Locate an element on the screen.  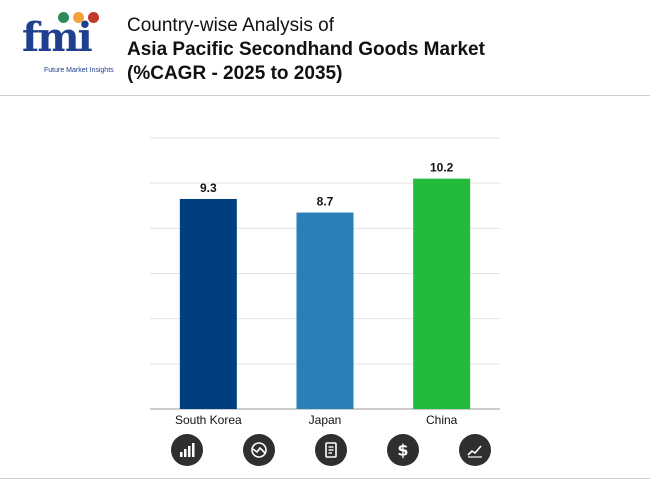
x-tick-label: China is located at coordinates (442, 420).